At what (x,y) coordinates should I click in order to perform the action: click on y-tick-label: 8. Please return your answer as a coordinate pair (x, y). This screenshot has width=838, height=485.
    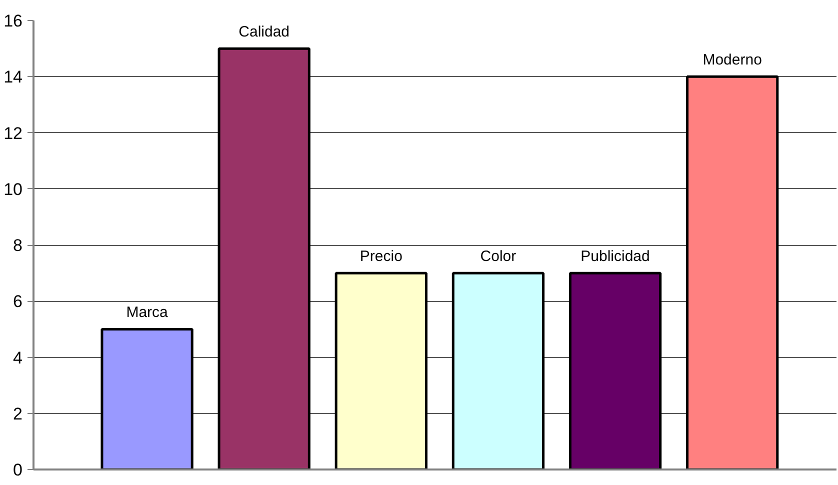
    Looking at the image, I should click on (18, 245).